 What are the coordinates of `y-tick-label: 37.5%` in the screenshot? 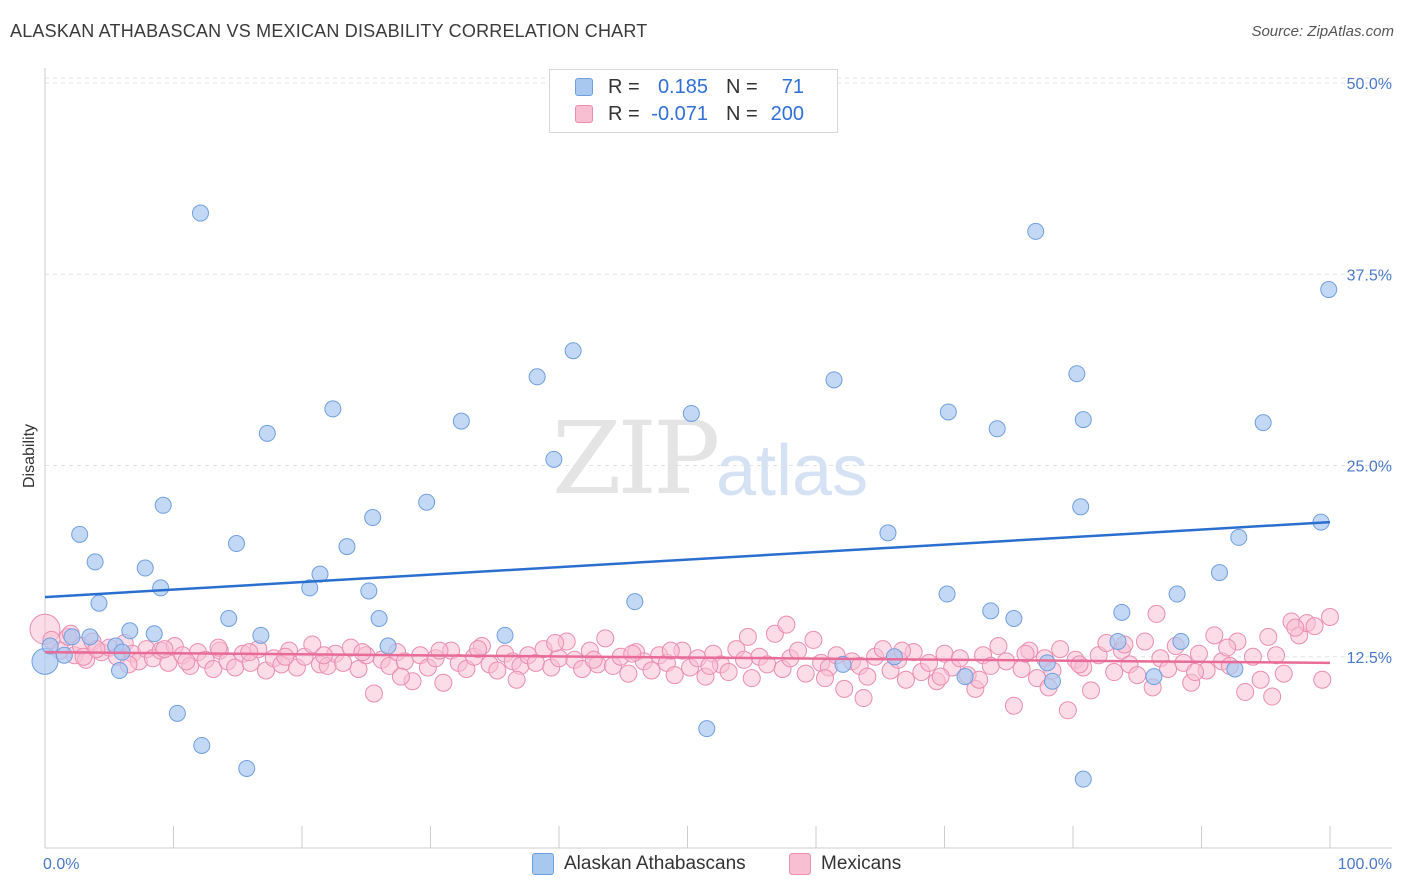 It's located at (1369, 275).